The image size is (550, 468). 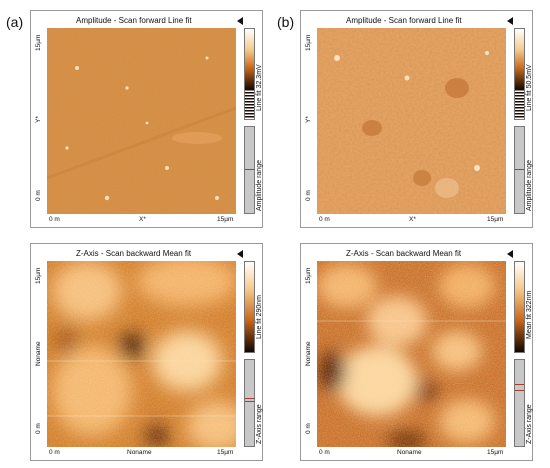 What do you see at coordinates (259, 317) in the screenshot?
I see `color-scale-label: Line fit 290nm` at bounding box center [259, 317].